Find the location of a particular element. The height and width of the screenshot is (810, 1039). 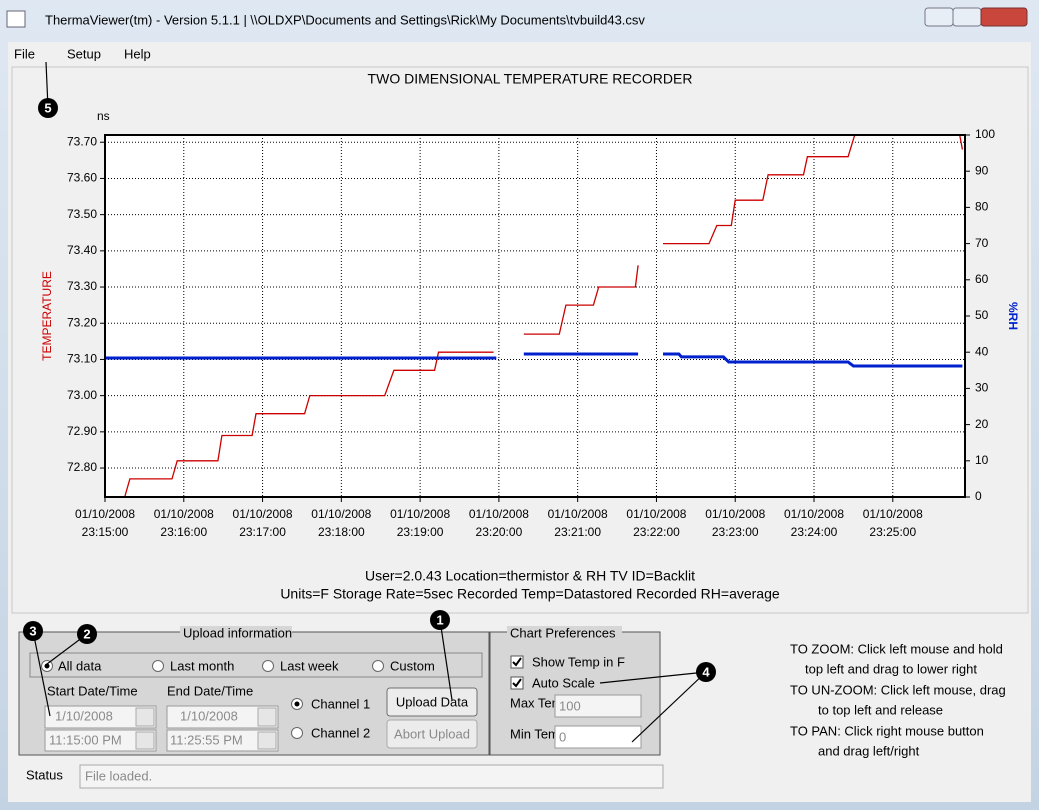

y-tick-label: 73.40 is located at coordinates (82, 250).